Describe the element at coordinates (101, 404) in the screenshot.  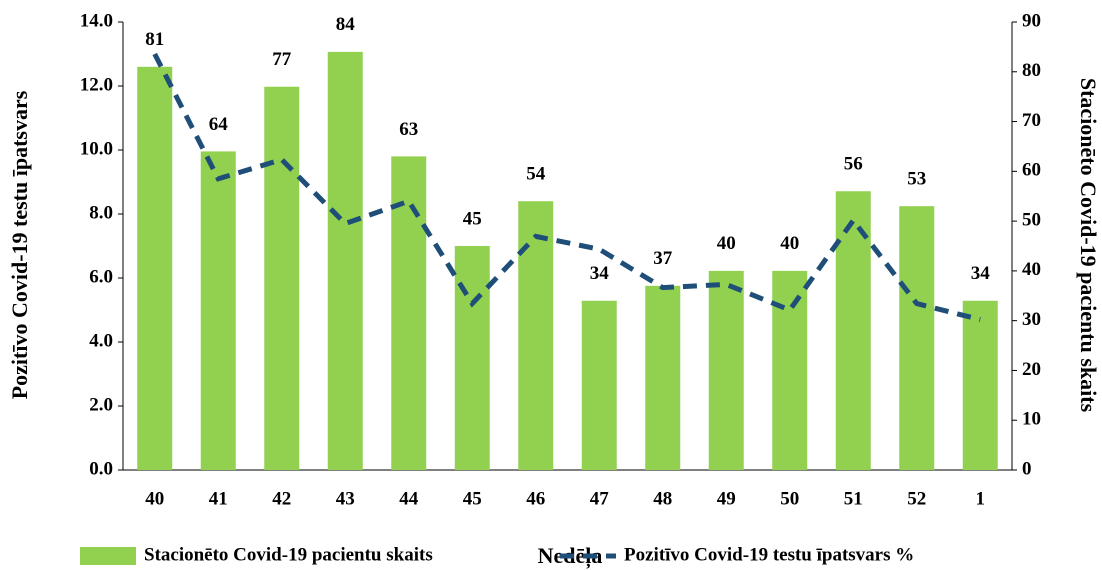
I see `y-tick-label: 2.0` at that location.